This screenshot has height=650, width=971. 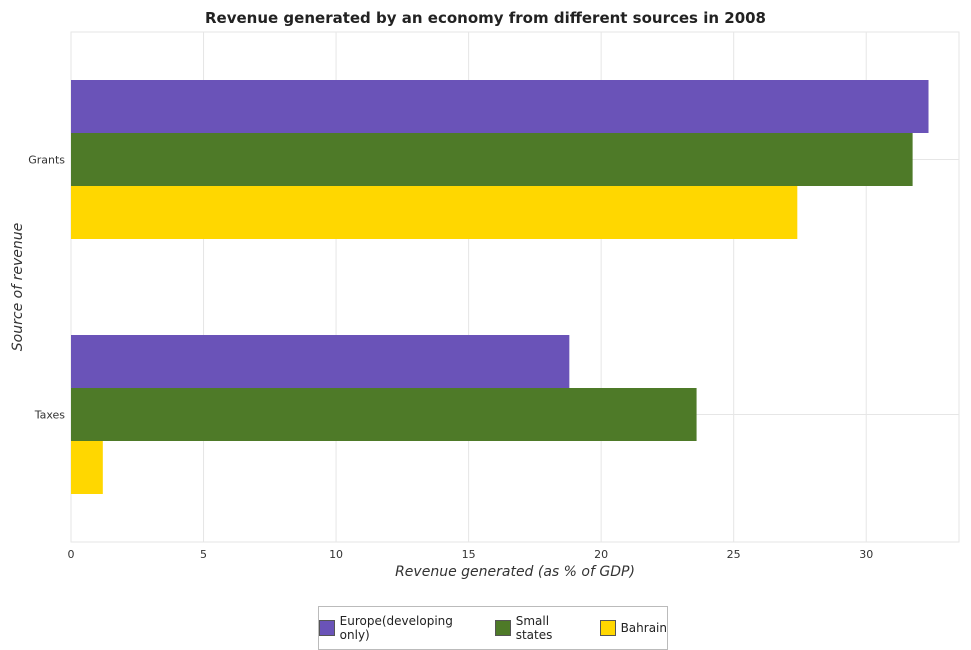 I want to click on x-tick-label: 20, so click(x=601, y=554).